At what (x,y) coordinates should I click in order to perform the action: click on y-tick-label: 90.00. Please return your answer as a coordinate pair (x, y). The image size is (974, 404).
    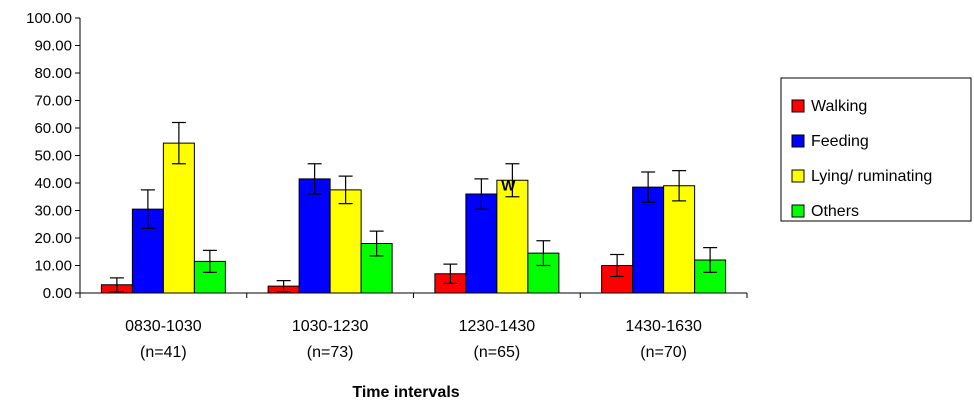
    Looking at the image, I should click on (53, 46).